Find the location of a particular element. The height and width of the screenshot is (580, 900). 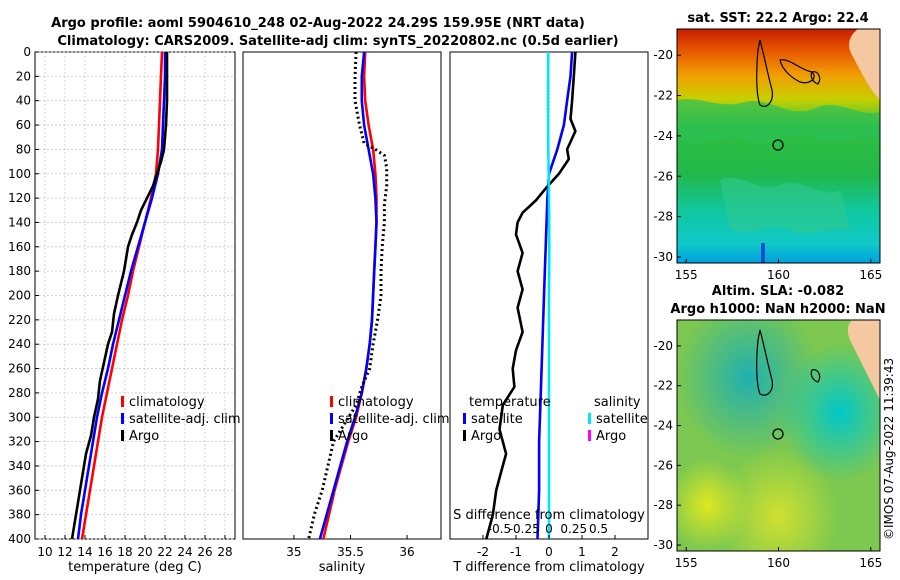

legend-label: satellite is located at coordinates (497, 419).